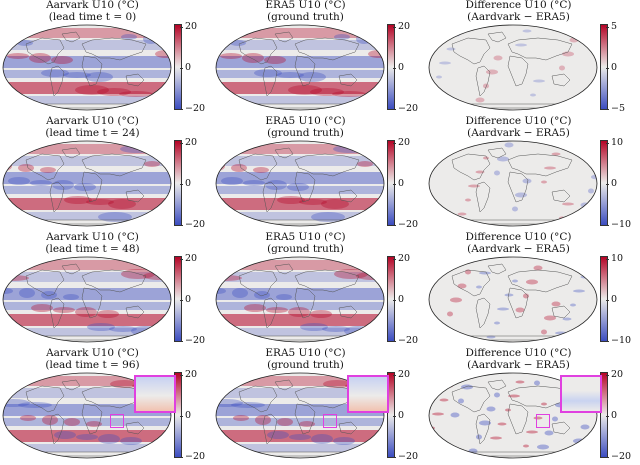 This screenshot has width=640, height=465. Describe the element at coordinates (518, 237) in the screenshot. I see `panel-title-line1: Difference U10 (°C)` at that location.